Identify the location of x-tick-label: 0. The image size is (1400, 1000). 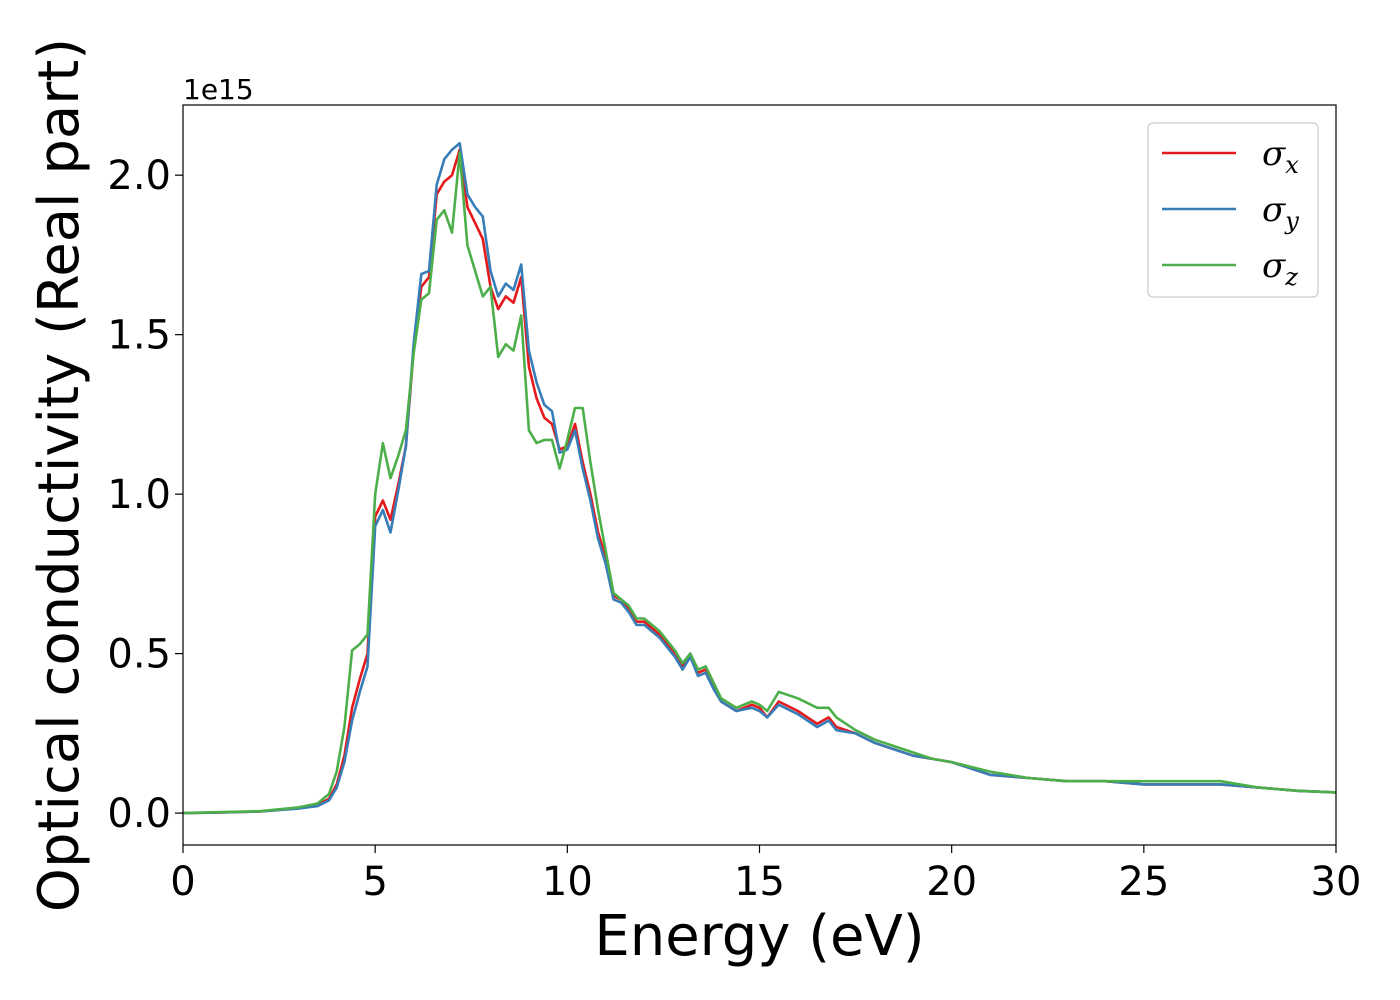
(182, 882).